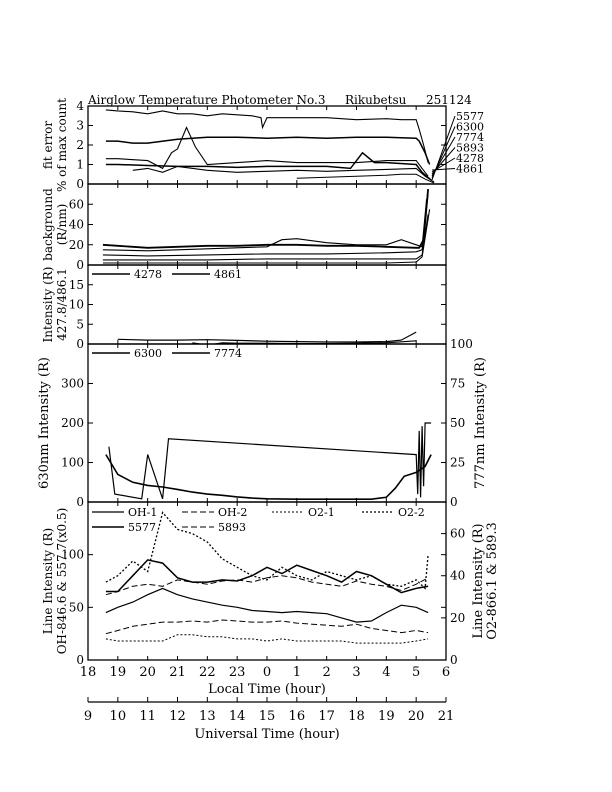 Image resolution: width=612 pixels, height=792 pixels. What do you see at coordinates (142, 512) in the screenshot?
I see `legend-label: OH-1` at bounding box center [142, 512].